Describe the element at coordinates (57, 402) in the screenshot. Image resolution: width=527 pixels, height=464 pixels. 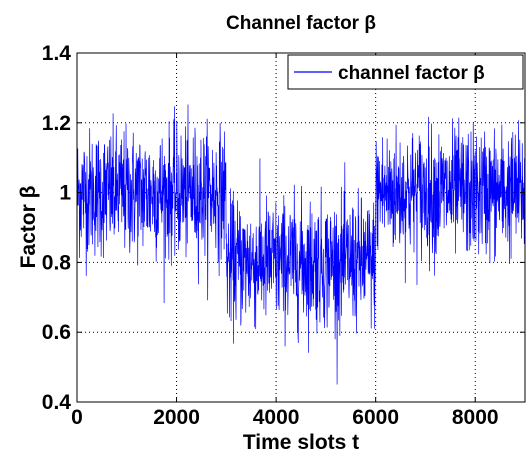
I see `y-tick-label: 0.4` at that location.